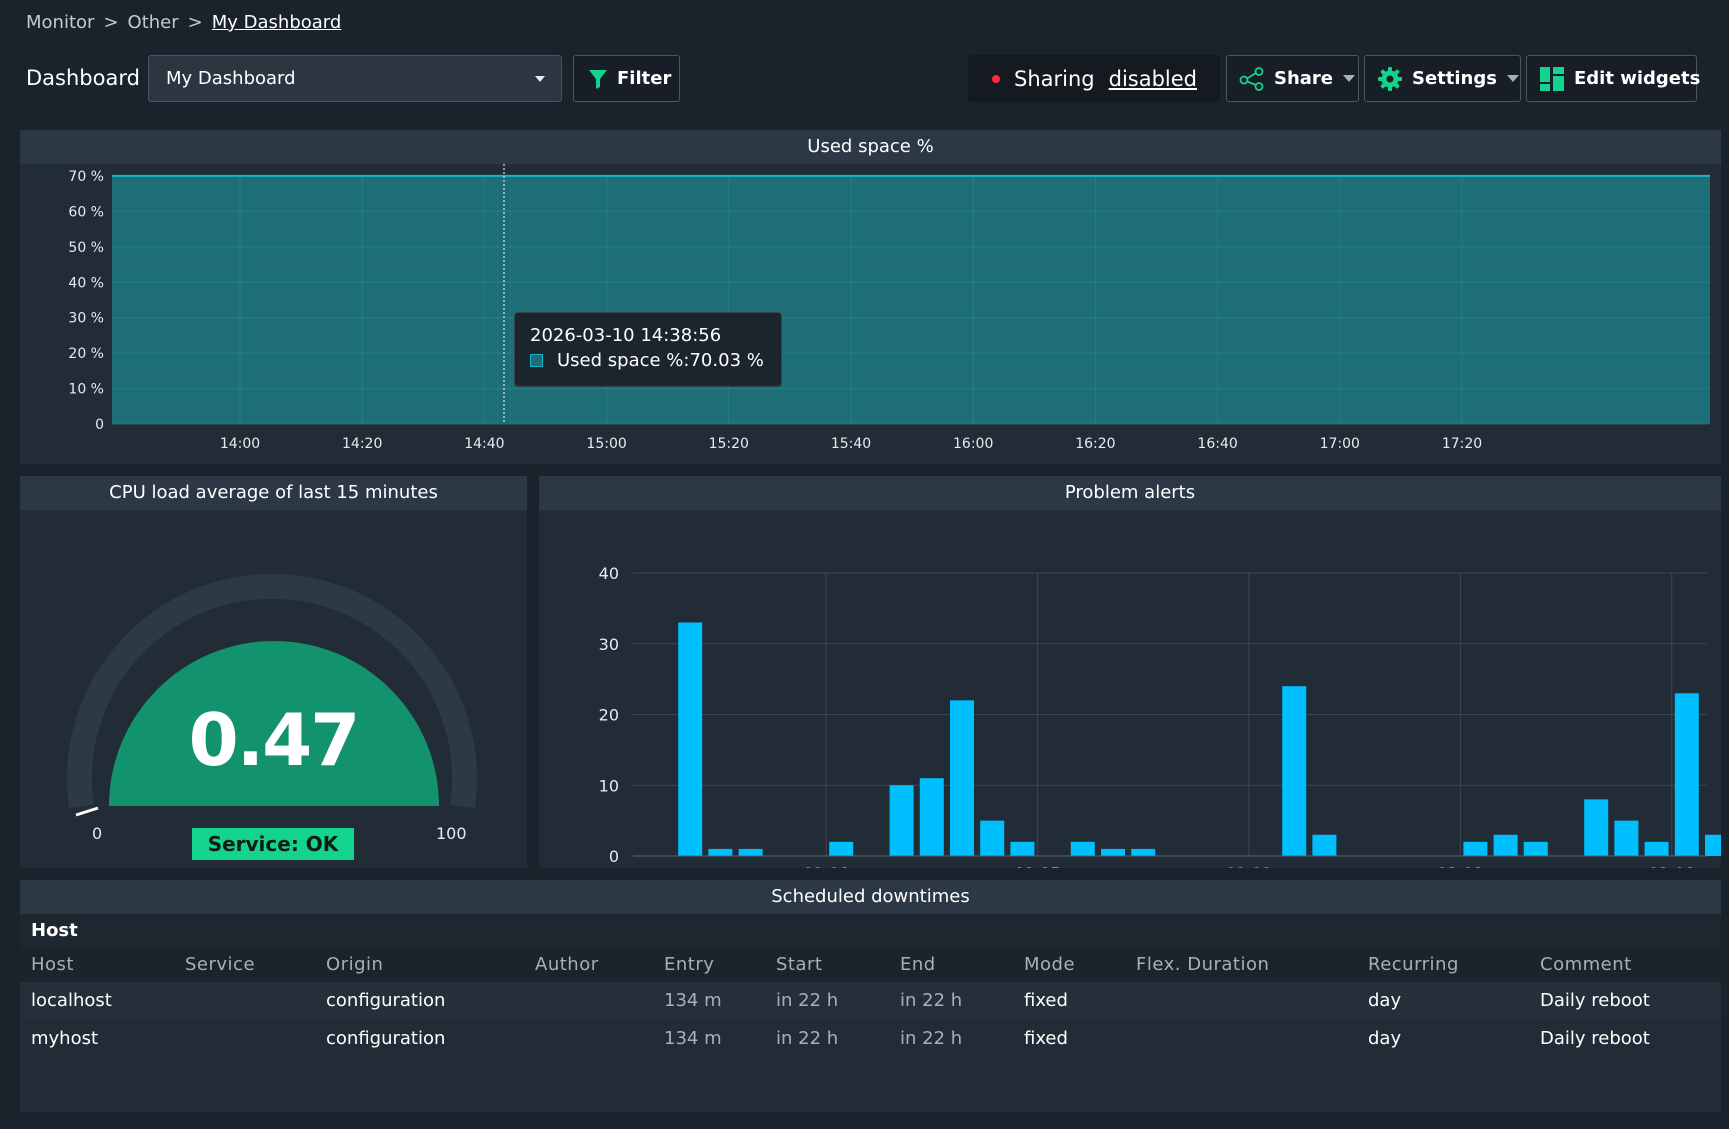 This screenshot has width=1729, height=1129. I want to click on x-tick-label: 14:00, so click(240, 444).